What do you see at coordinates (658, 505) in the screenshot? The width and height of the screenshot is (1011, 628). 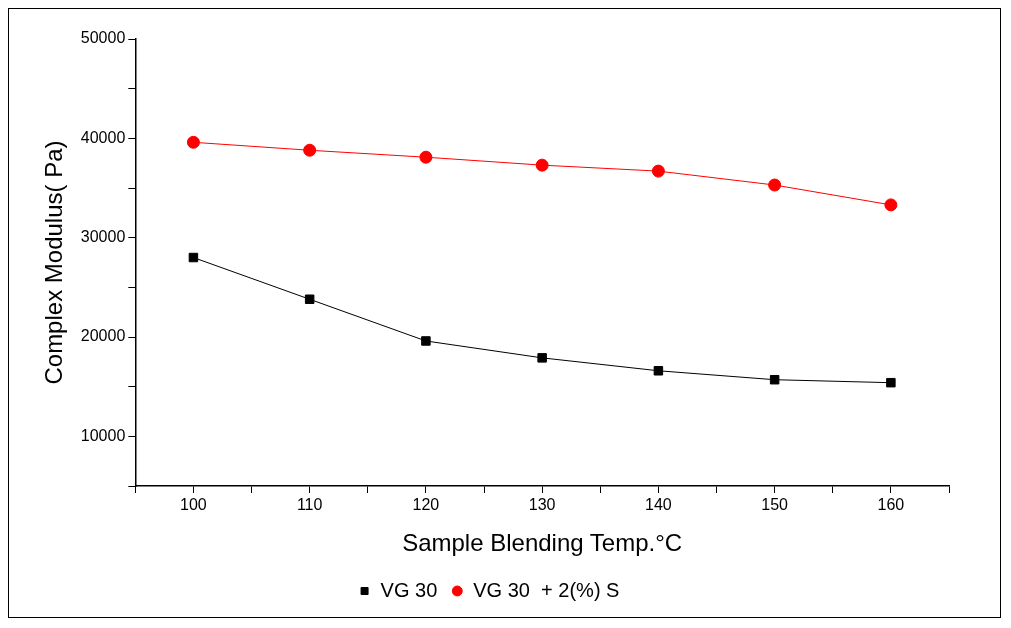 I see `x-tick-label: 140` at bounding box center [658, 505].